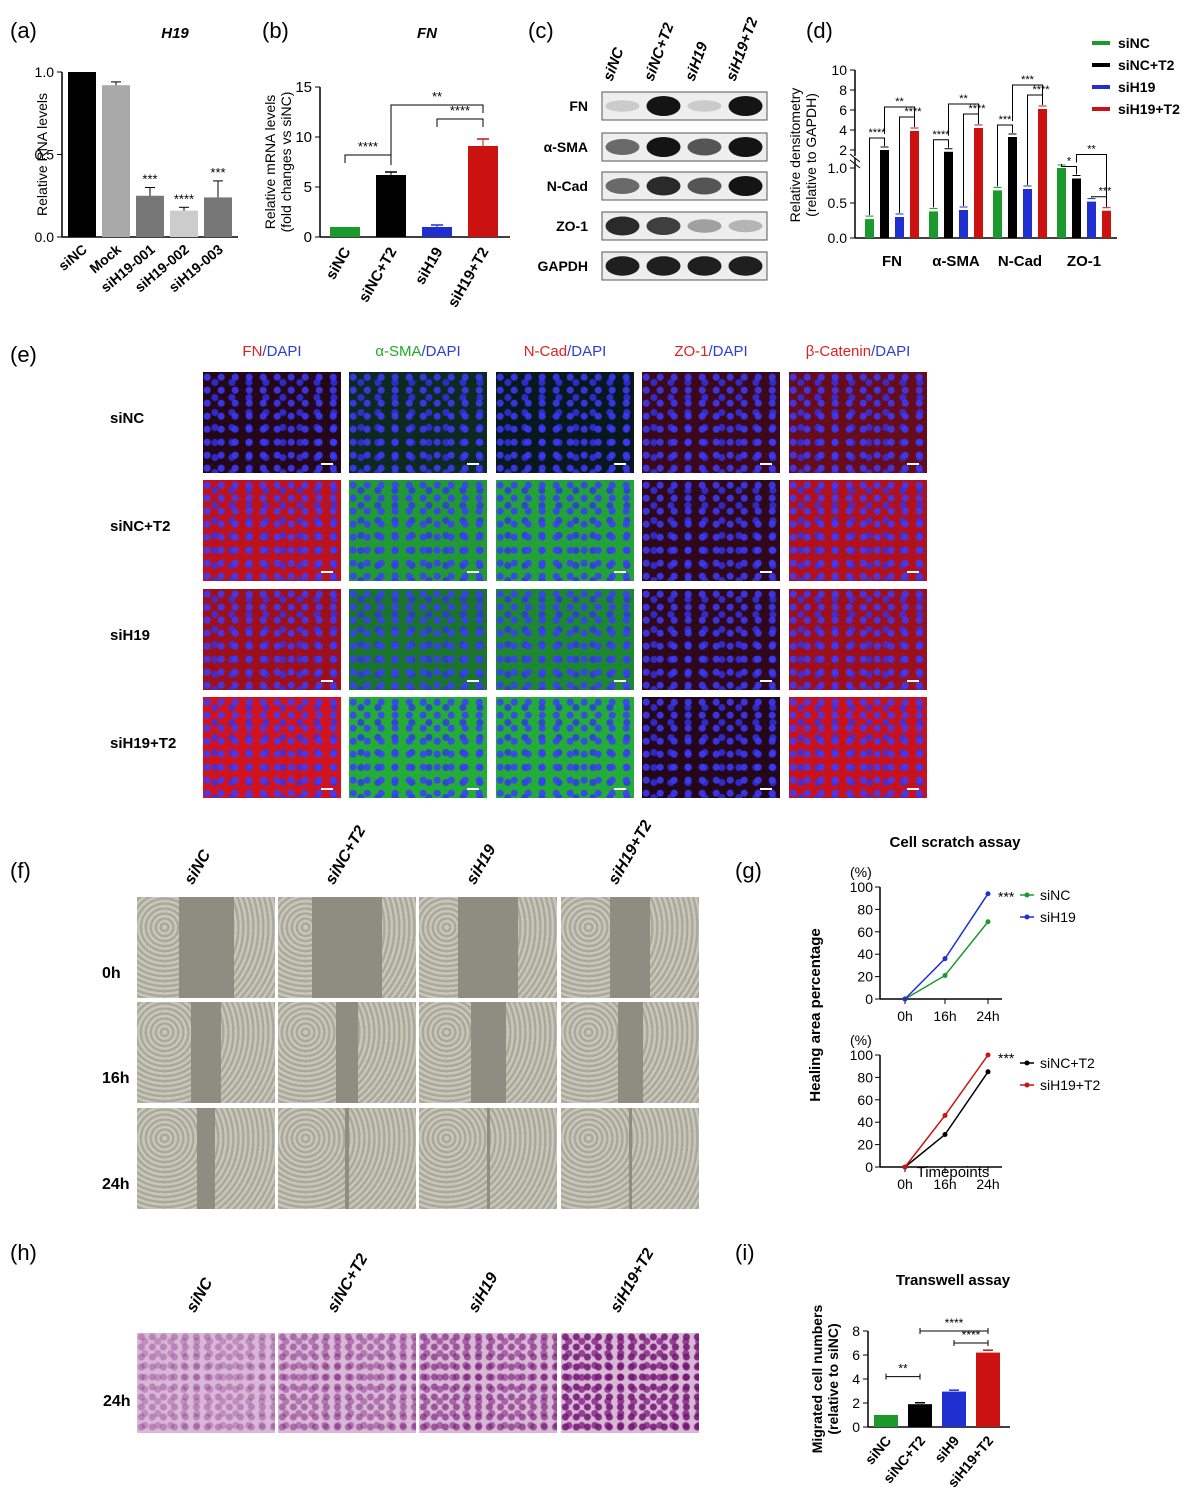 The width and height of the screenshot is (1200, 1508). I want to click on chart-i-xtick-label: siNC, so click(878, 1450).